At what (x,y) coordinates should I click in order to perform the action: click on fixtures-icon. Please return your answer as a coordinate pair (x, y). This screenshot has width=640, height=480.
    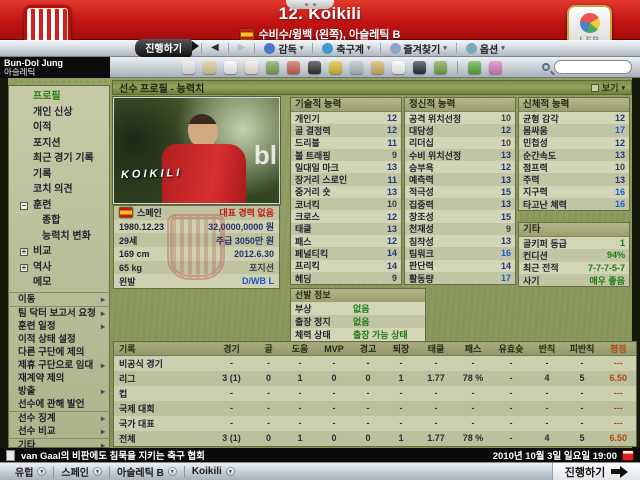
    Looking at the image, I should click on (314, 67).